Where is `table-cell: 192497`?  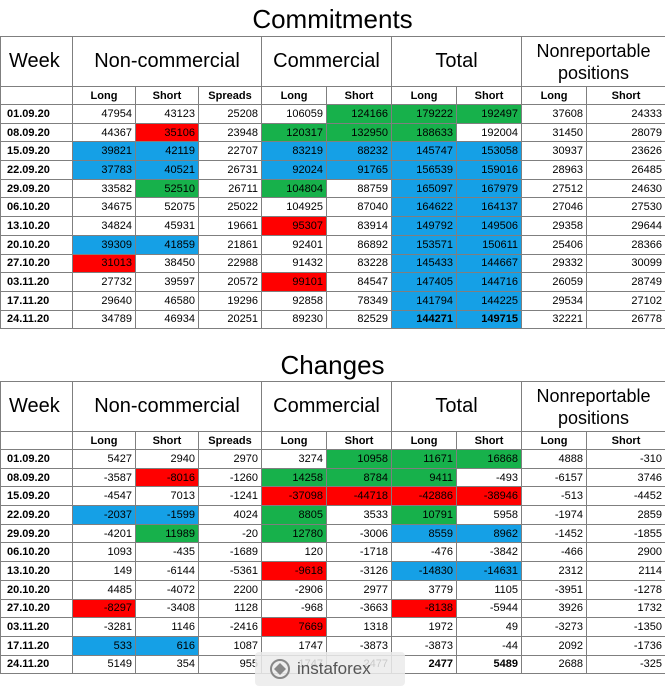 table-cell: 192497 is located at coordinates (489, 114).